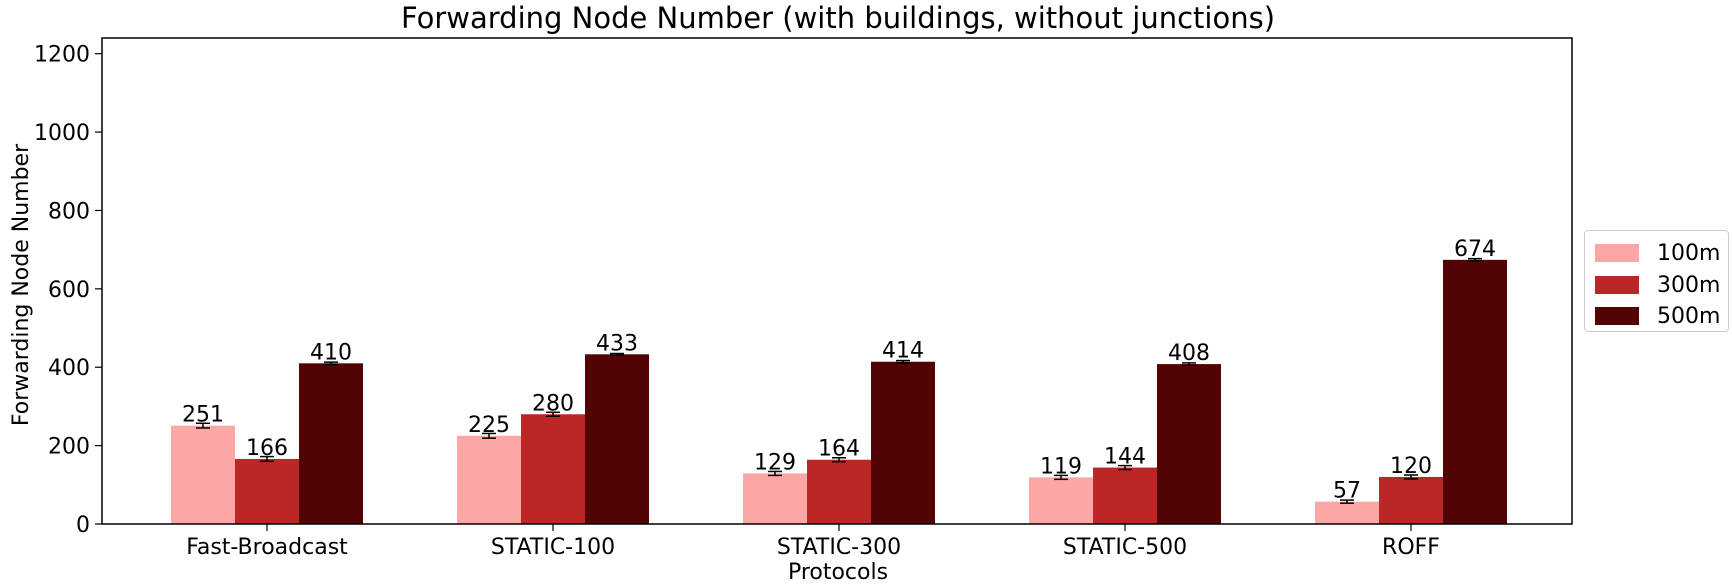 The height and width of the screenshot is (586, 1732). Describe the element at coordinates (1617, 316) in the screenshot. I see `legend-swatch-500m` at that location.